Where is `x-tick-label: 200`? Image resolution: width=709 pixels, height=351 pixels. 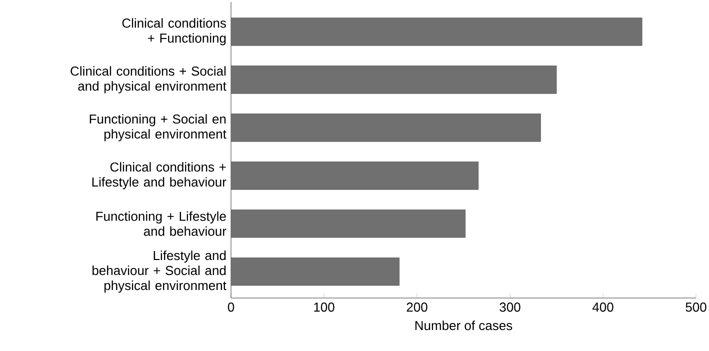
x-tick-label: 200 is located at coordinates (417, 307).